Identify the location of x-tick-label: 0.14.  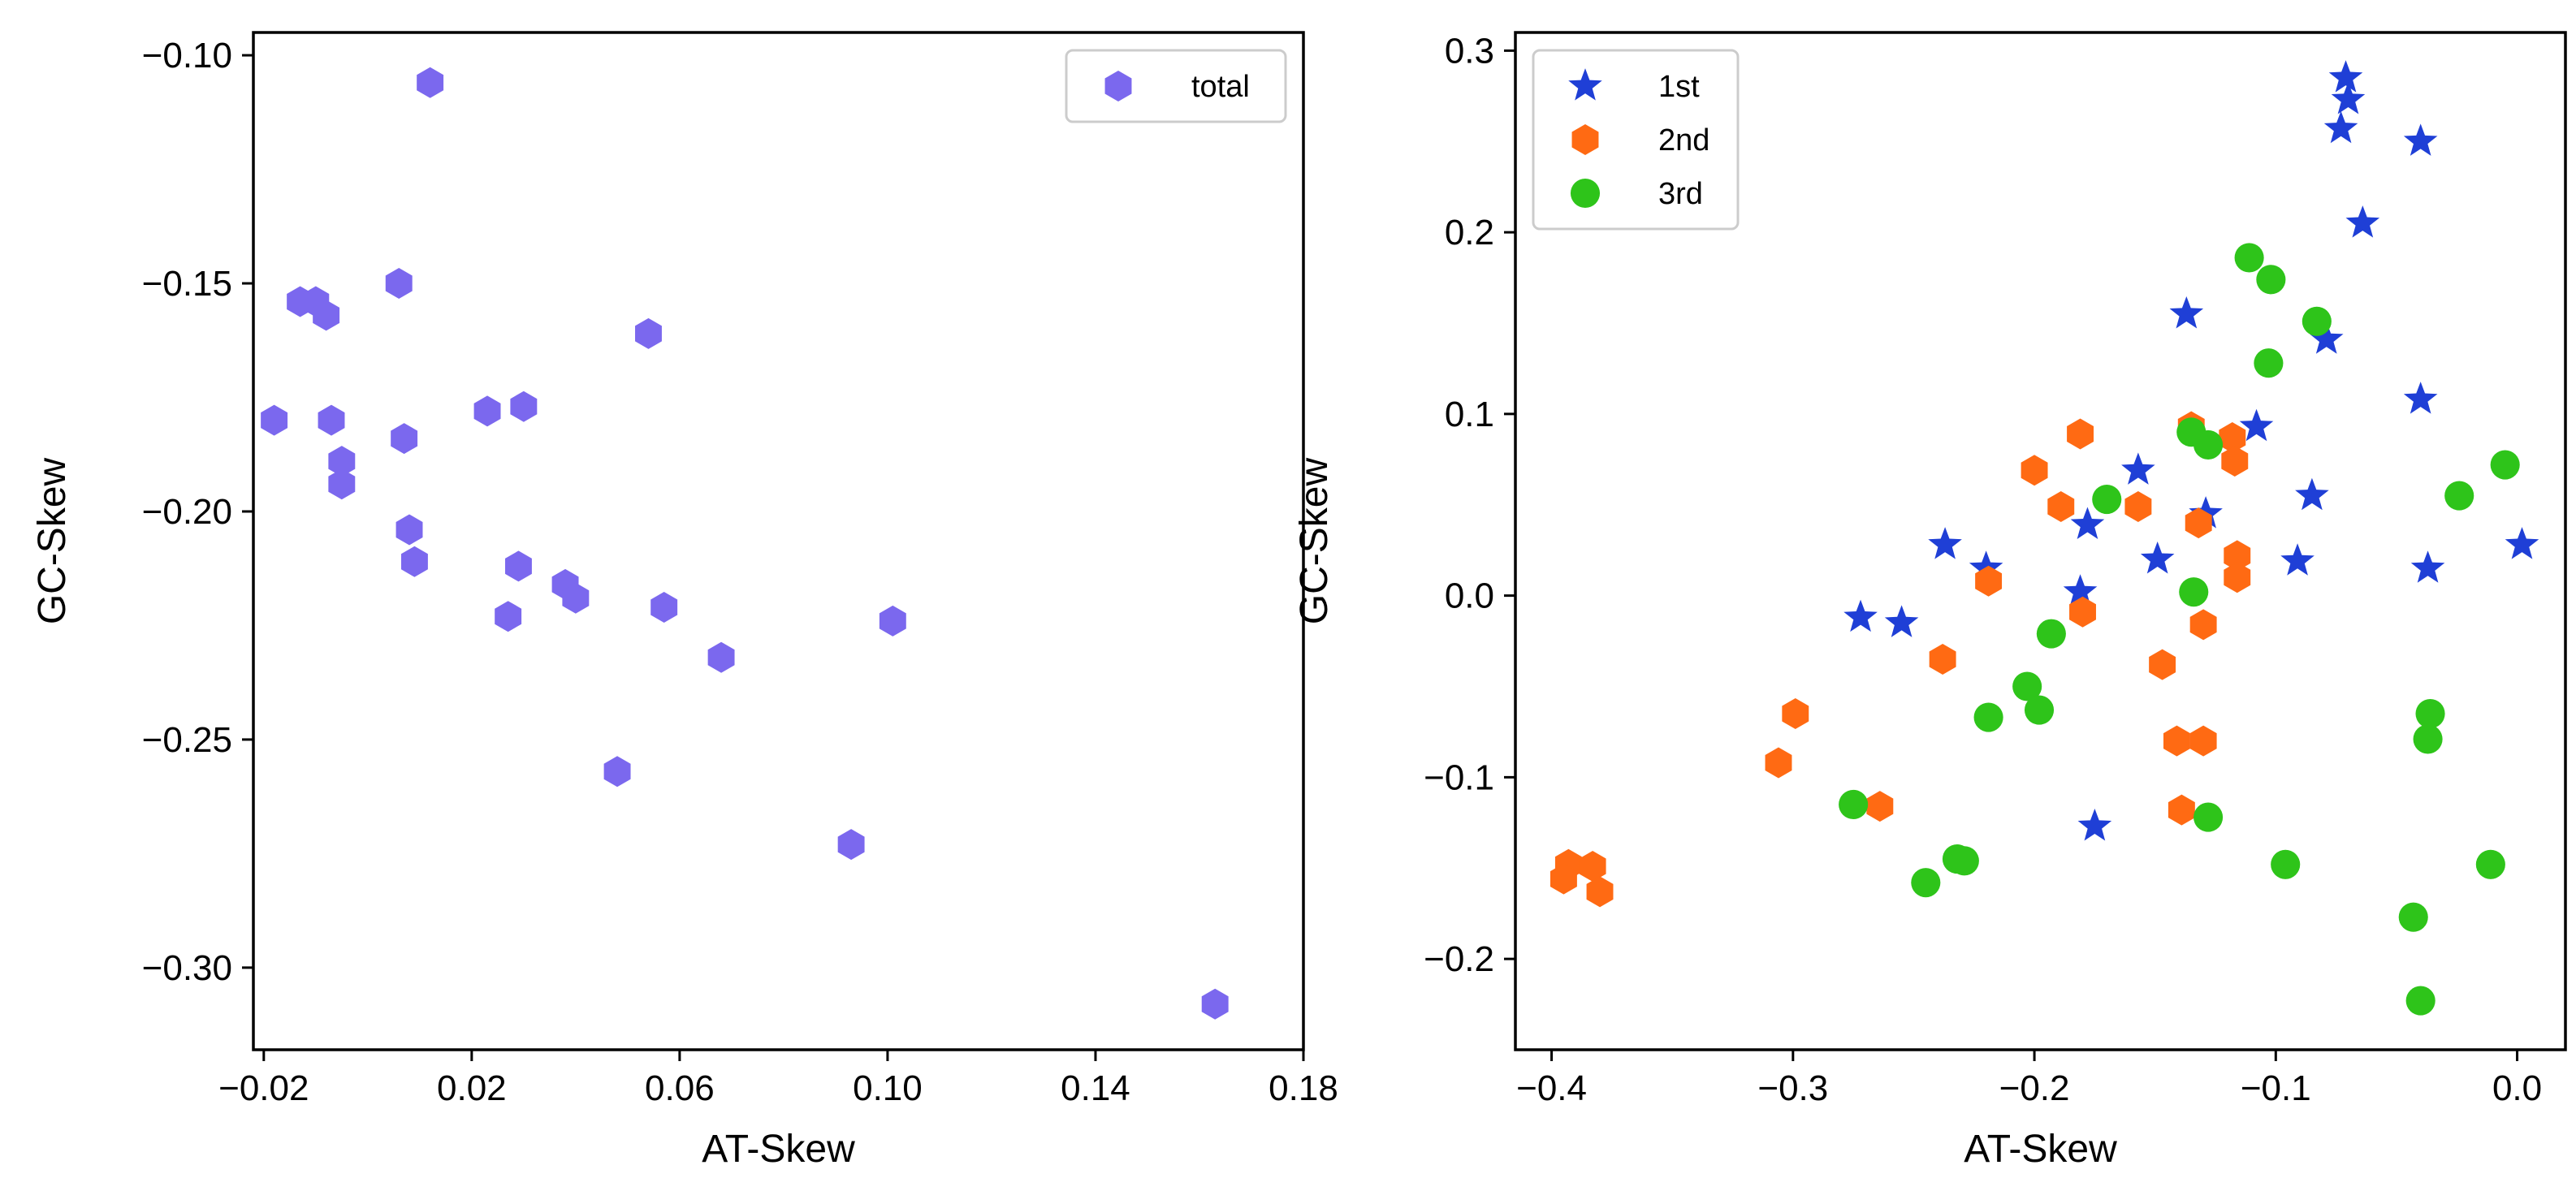
(1096, 1088).